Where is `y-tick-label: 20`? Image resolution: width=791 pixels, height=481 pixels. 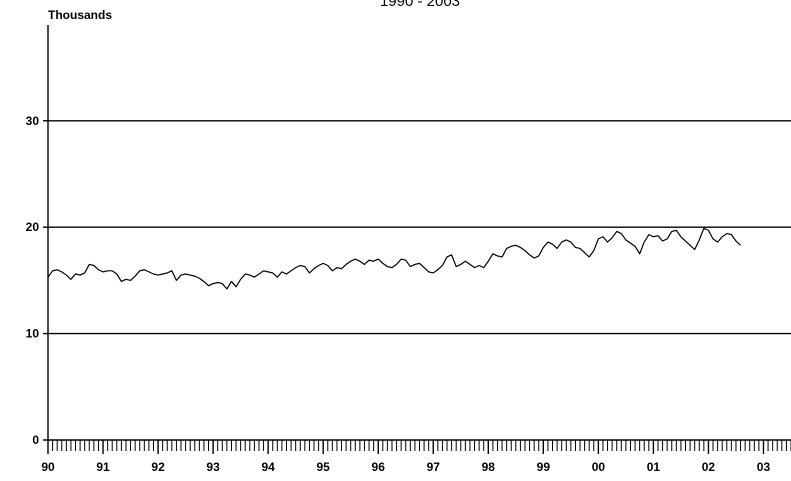 y-tick-label: 20 is located at coordinates (33, 227).